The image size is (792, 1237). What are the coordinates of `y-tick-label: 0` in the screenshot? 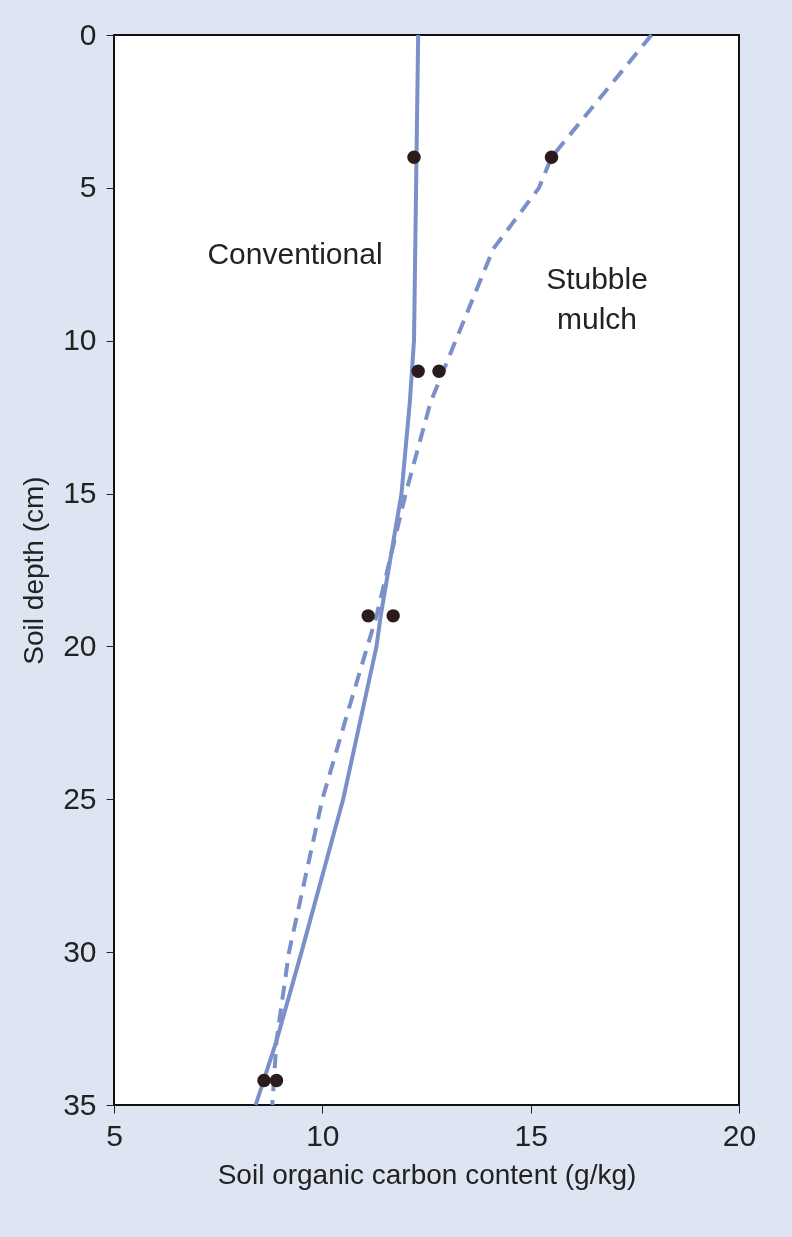 It's located at (88, 34).